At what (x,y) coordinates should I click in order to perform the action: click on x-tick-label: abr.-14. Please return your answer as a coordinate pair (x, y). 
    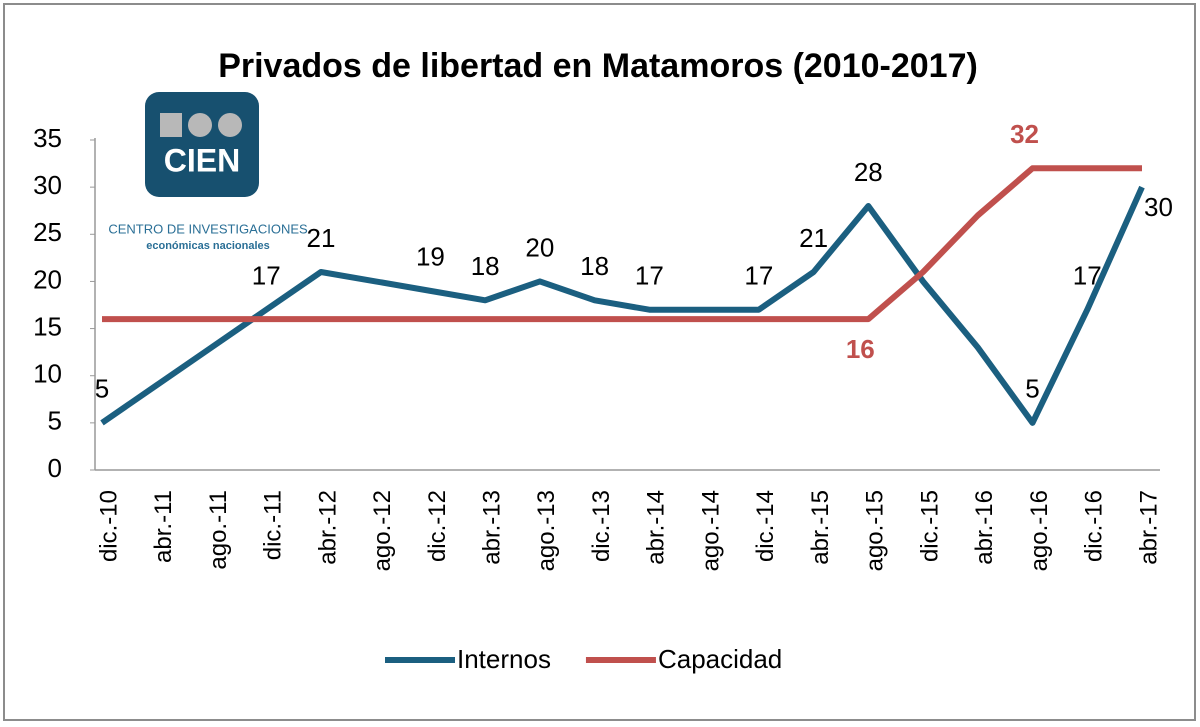
    Looking at the image, I should click on (656, 527).